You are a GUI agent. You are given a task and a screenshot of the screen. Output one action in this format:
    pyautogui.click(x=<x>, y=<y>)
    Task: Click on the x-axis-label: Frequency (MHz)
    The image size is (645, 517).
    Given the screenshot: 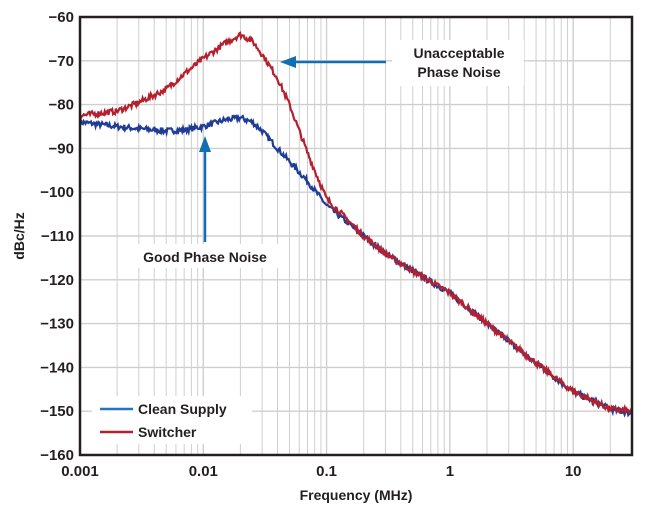 What is the action you would take?
    pyautogui.click(x=356, y=495)
    